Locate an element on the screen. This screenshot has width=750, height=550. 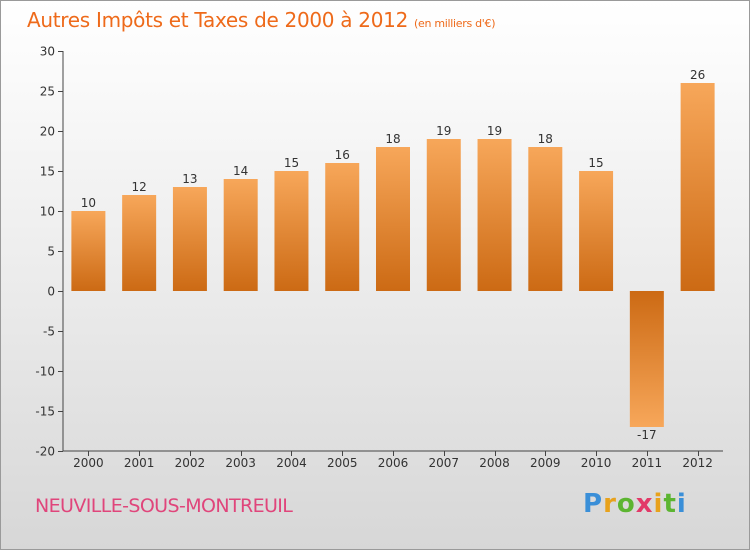
x-tick-label: 2001 is located at coordinates (139, 463).